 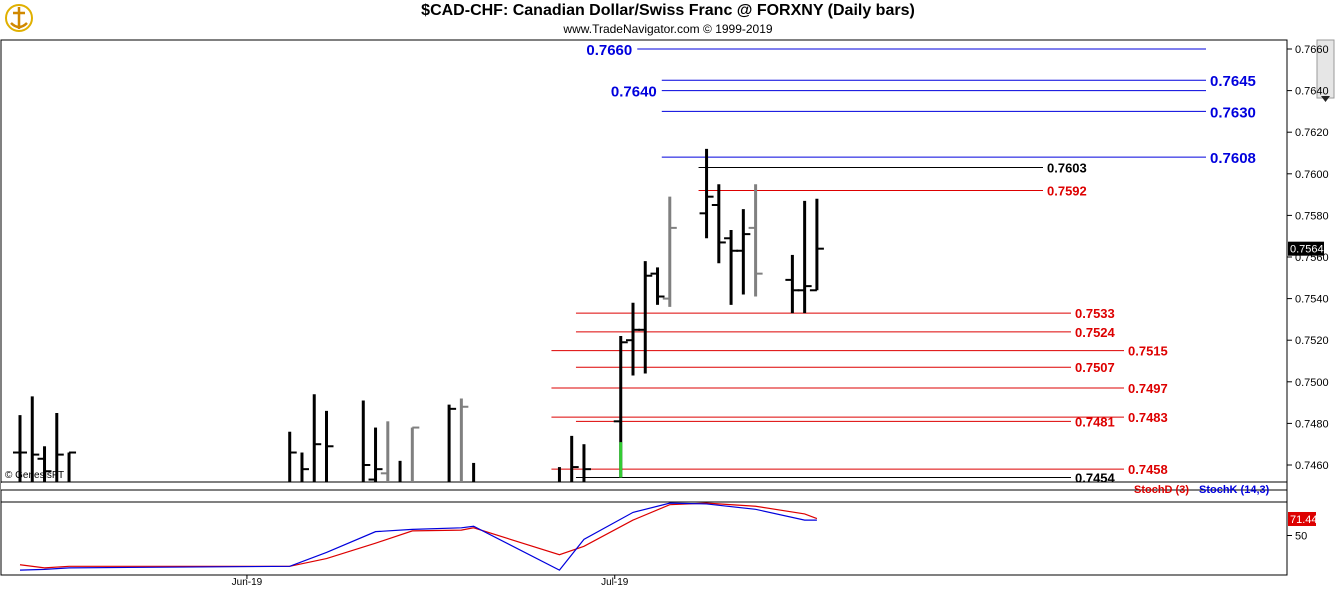 I want to click on right-axis-area, so click(x=1311, y=307).